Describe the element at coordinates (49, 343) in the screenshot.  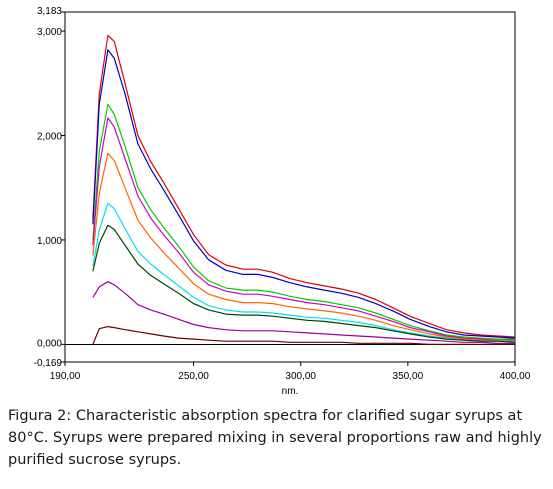
I see `y-tick-label: 0,000` at that location.